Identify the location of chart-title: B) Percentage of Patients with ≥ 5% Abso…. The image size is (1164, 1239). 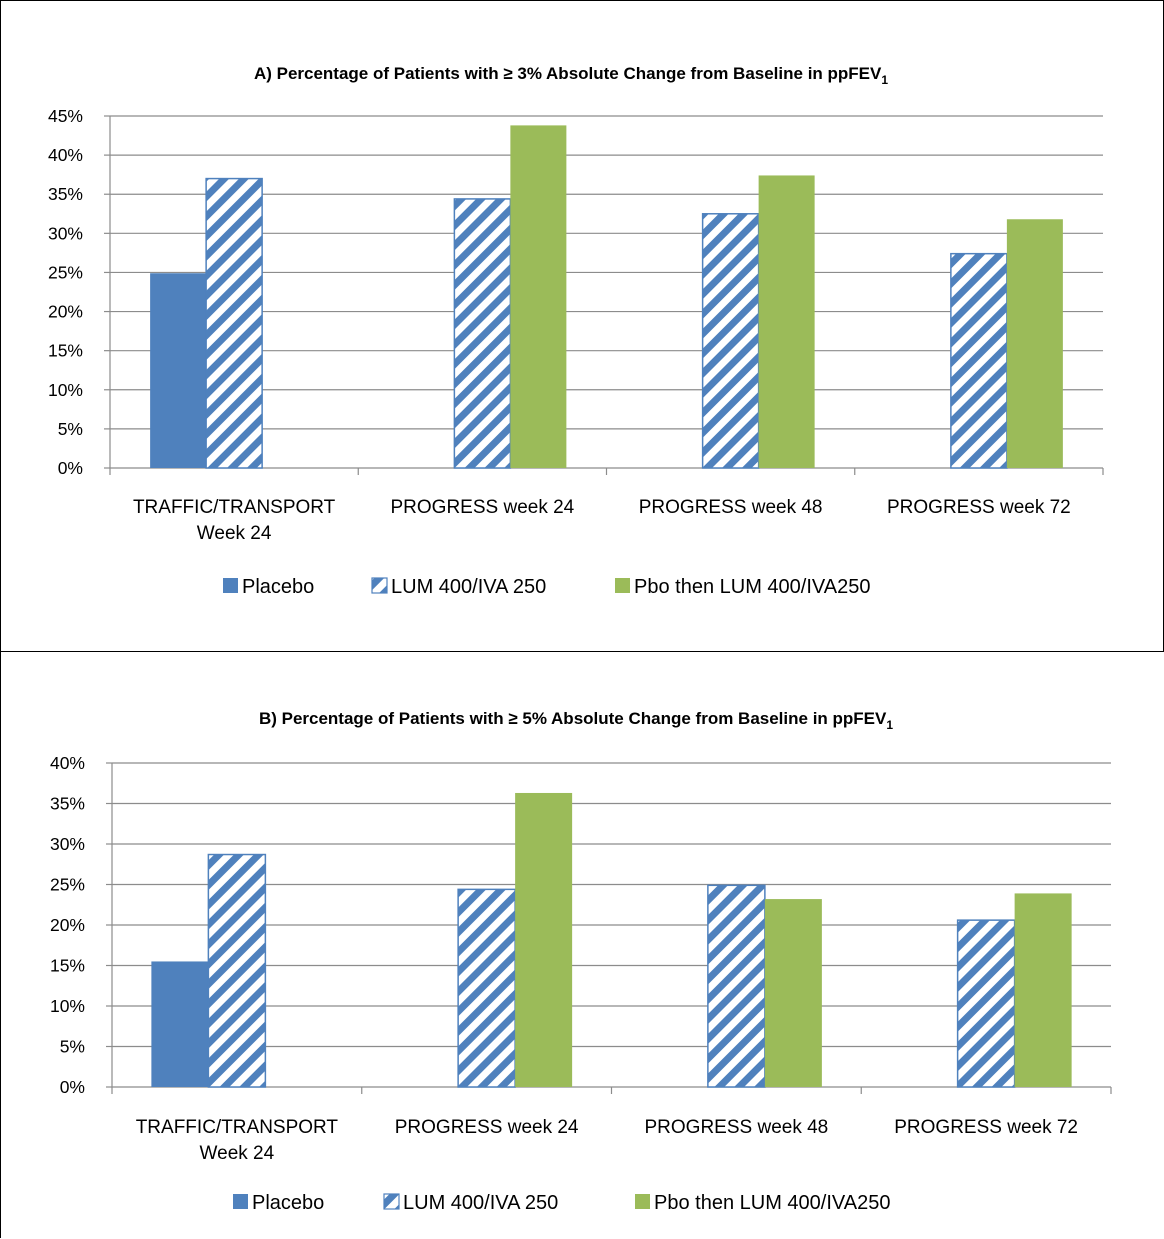
(576, 720).